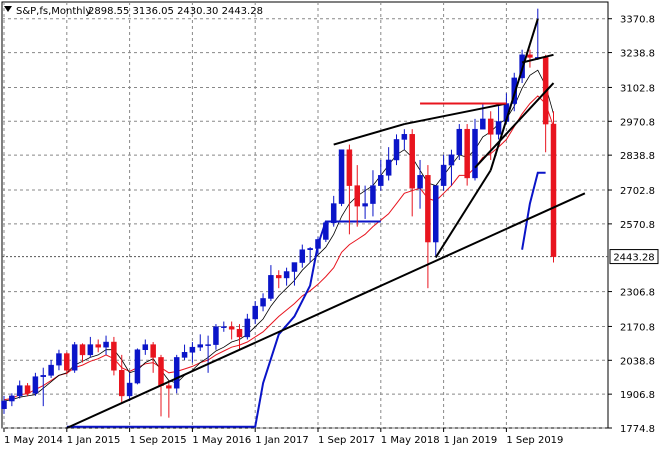 The image size is (660, 450). What do you see at coordinates (637, 225) in the screenshot?
I see `price-tick-label: 2570.8` at bounding box center [637, 225].